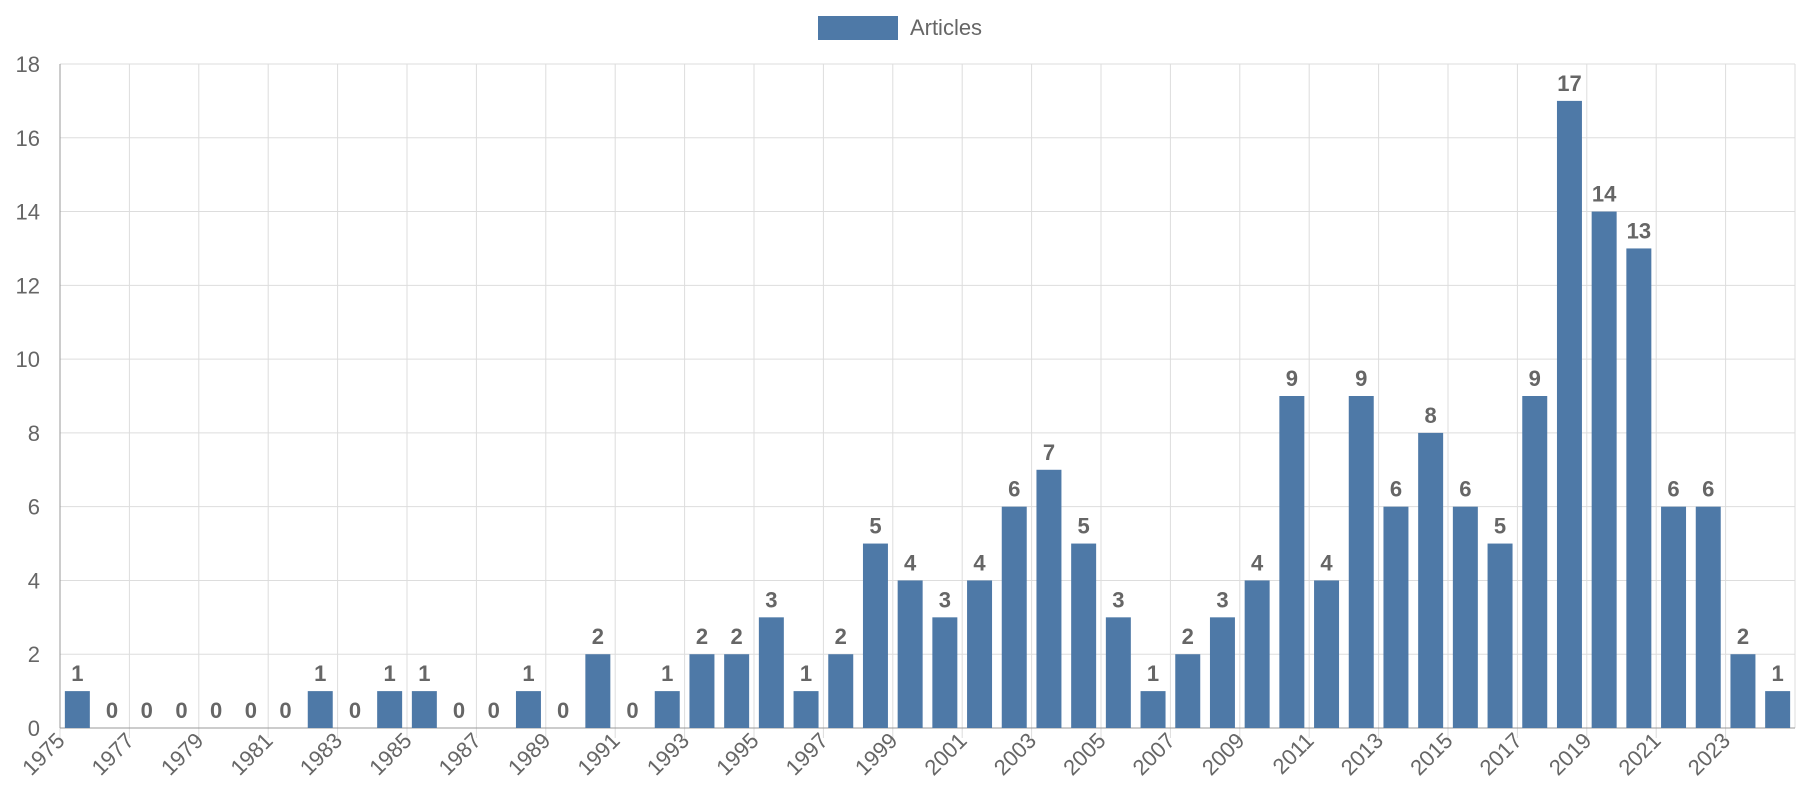 The image size is (1800, 805). What do you see at coordinates (771, 599) in the screenshot?
I see `data-label-1995: 3` at bounding box center [771, 599].